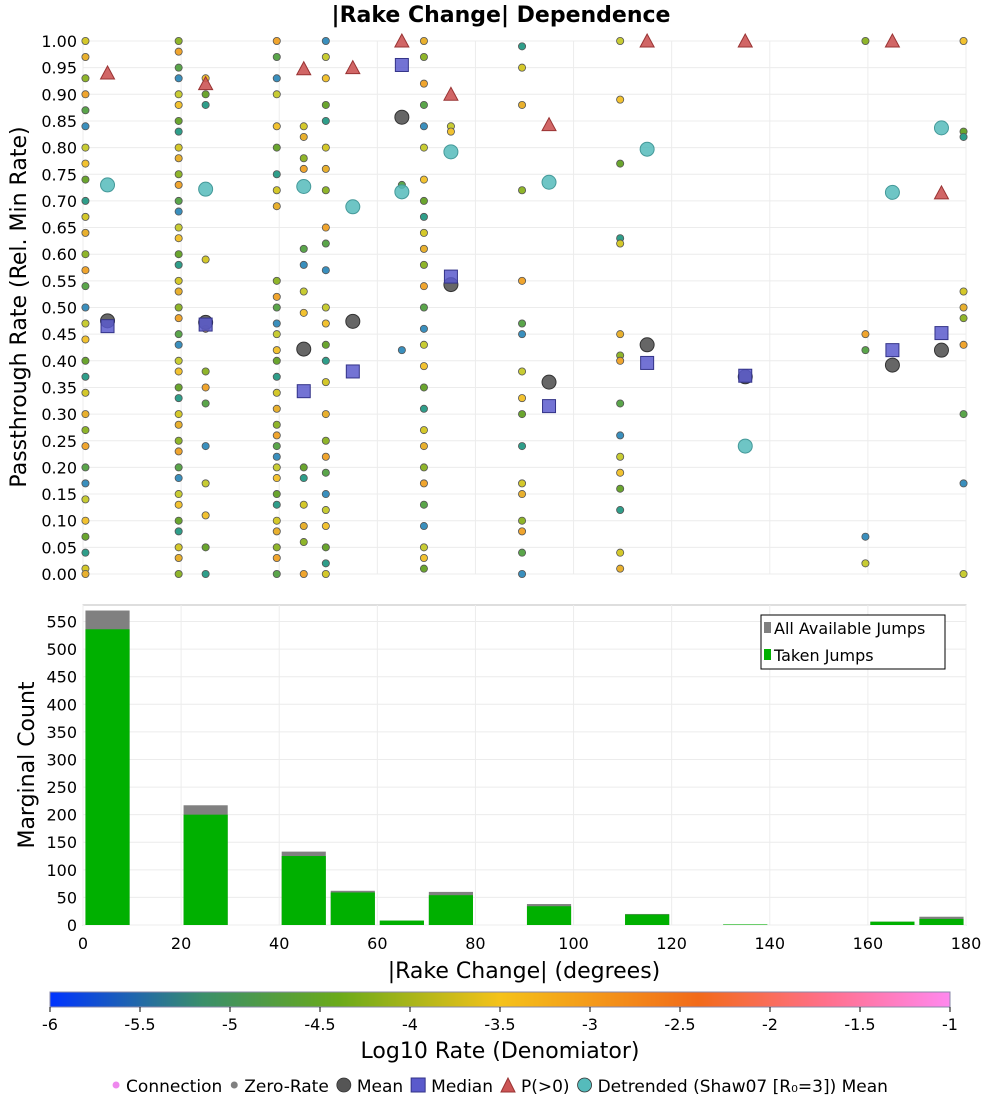 This screenshot has width=1000, height=1100. I want to click on scatter-y-tick-label: 0.55, so click(59, 281).